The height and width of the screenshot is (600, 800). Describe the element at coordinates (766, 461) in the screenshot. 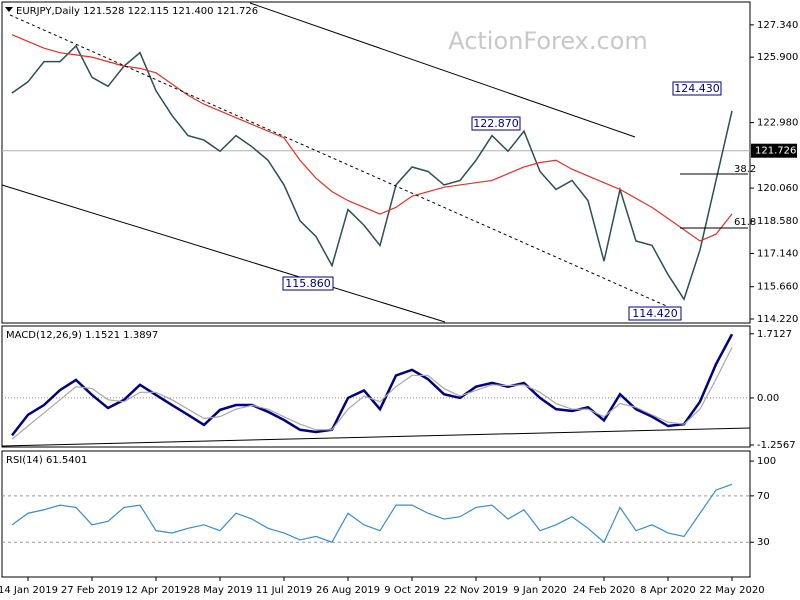

I see `y-tick-label: 100` at that location.